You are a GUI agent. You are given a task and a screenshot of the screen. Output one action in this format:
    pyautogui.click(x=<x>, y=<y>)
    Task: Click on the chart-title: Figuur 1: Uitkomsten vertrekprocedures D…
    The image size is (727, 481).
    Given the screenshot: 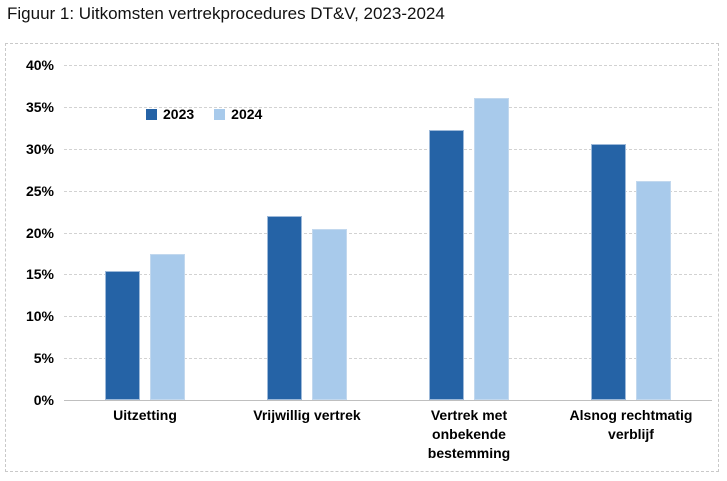 What is the action you would take?
    pyautogui.click(x=226, y=13)
    